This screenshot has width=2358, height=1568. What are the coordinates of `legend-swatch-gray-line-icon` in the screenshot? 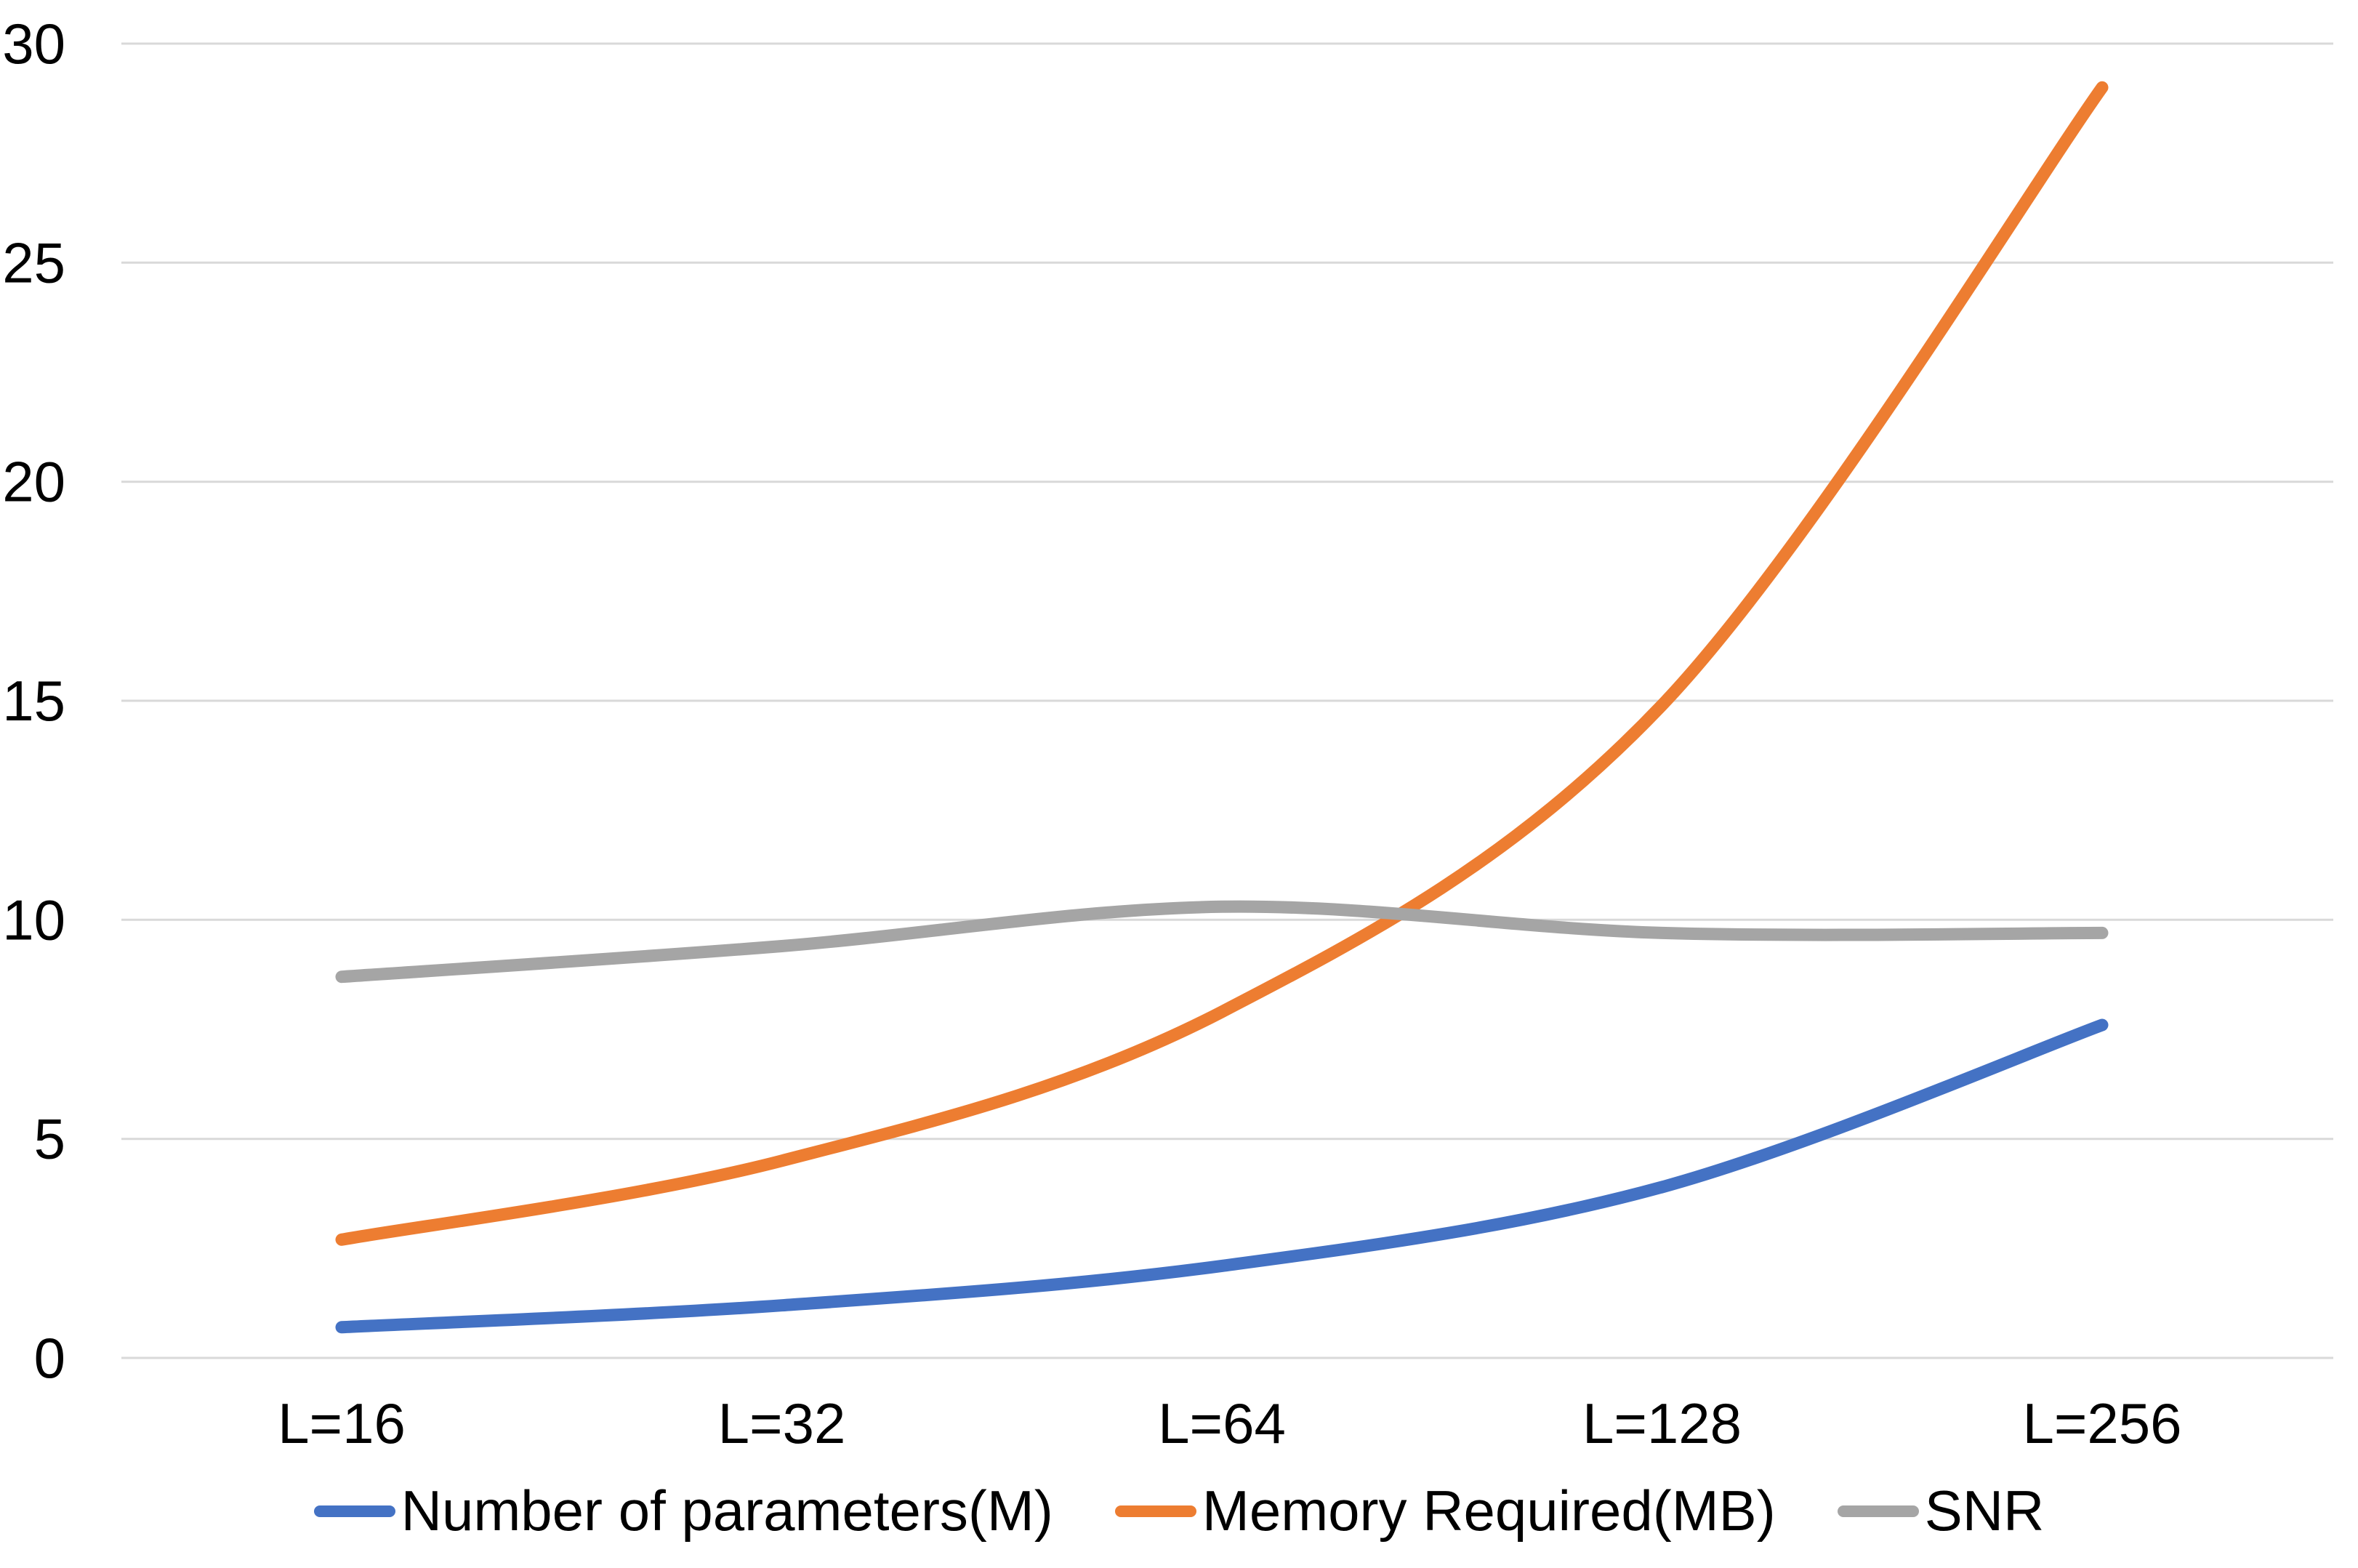 It's located at (1878, 1511).